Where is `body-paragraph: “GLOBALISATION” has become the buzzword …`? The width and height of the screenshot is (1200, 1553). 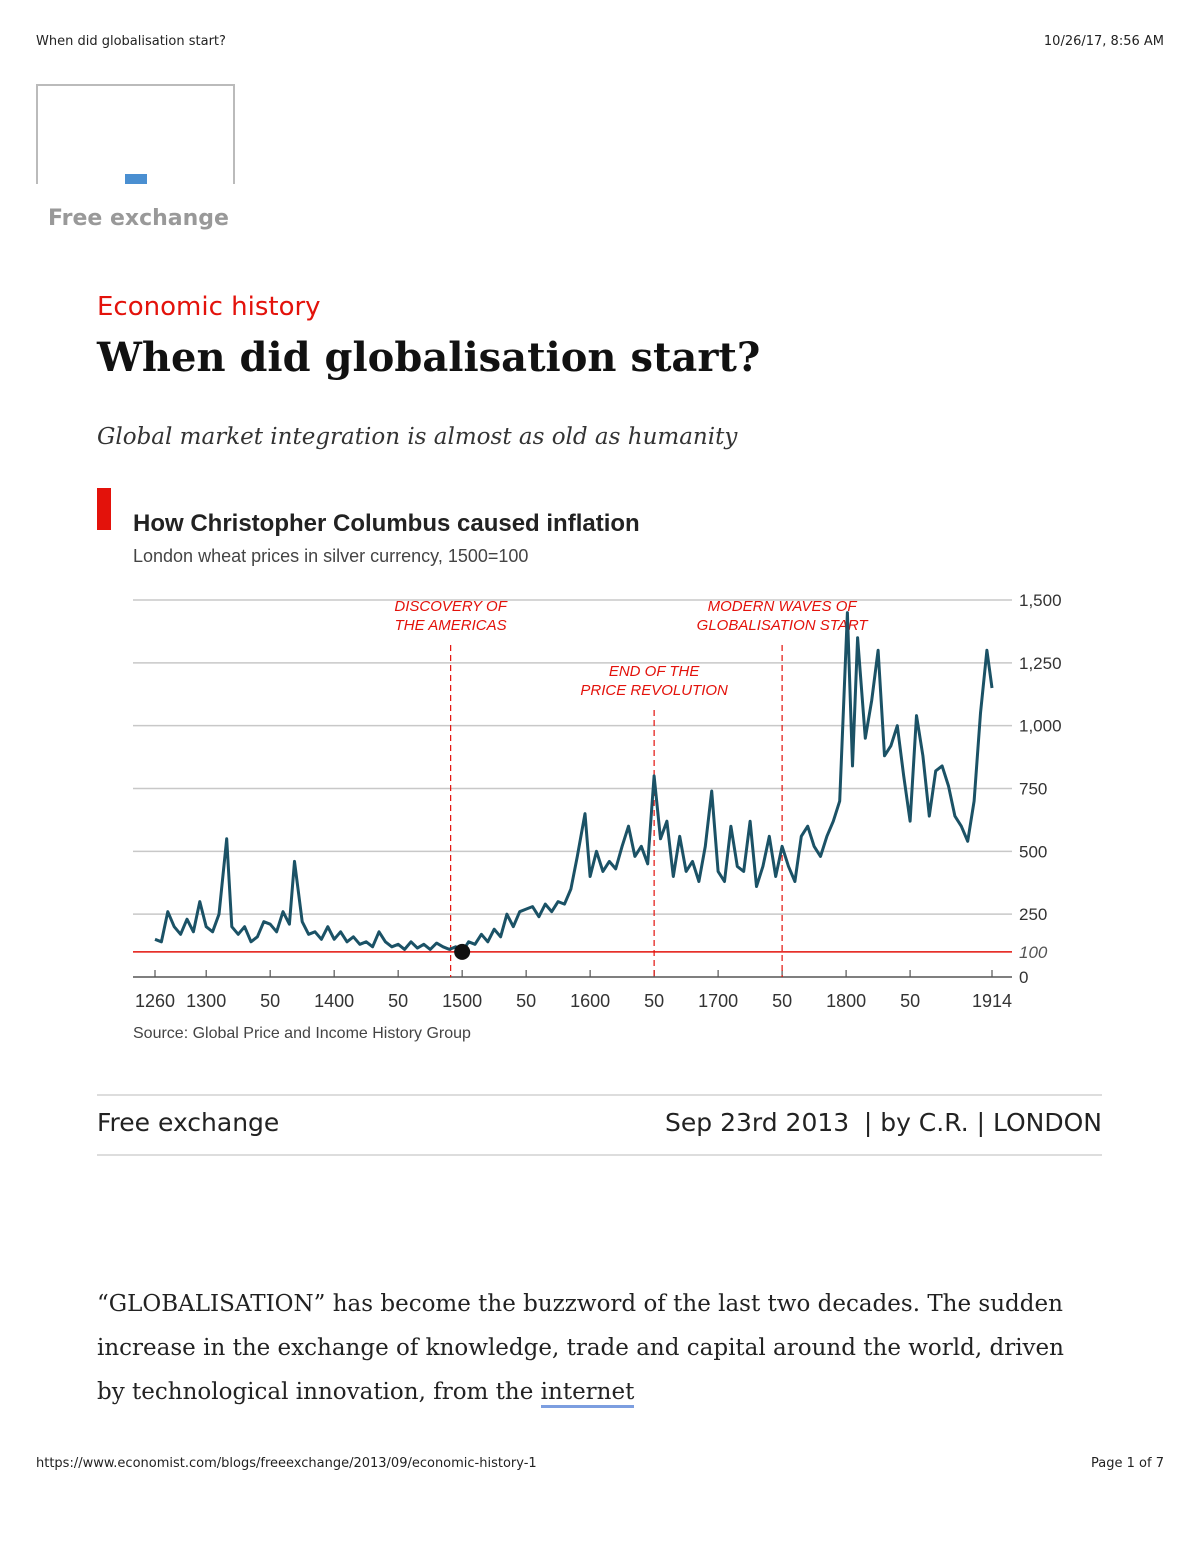
body-paragraph: “GLOBALISATION” has become the buzzword … is located at coordinates (597, 1348).